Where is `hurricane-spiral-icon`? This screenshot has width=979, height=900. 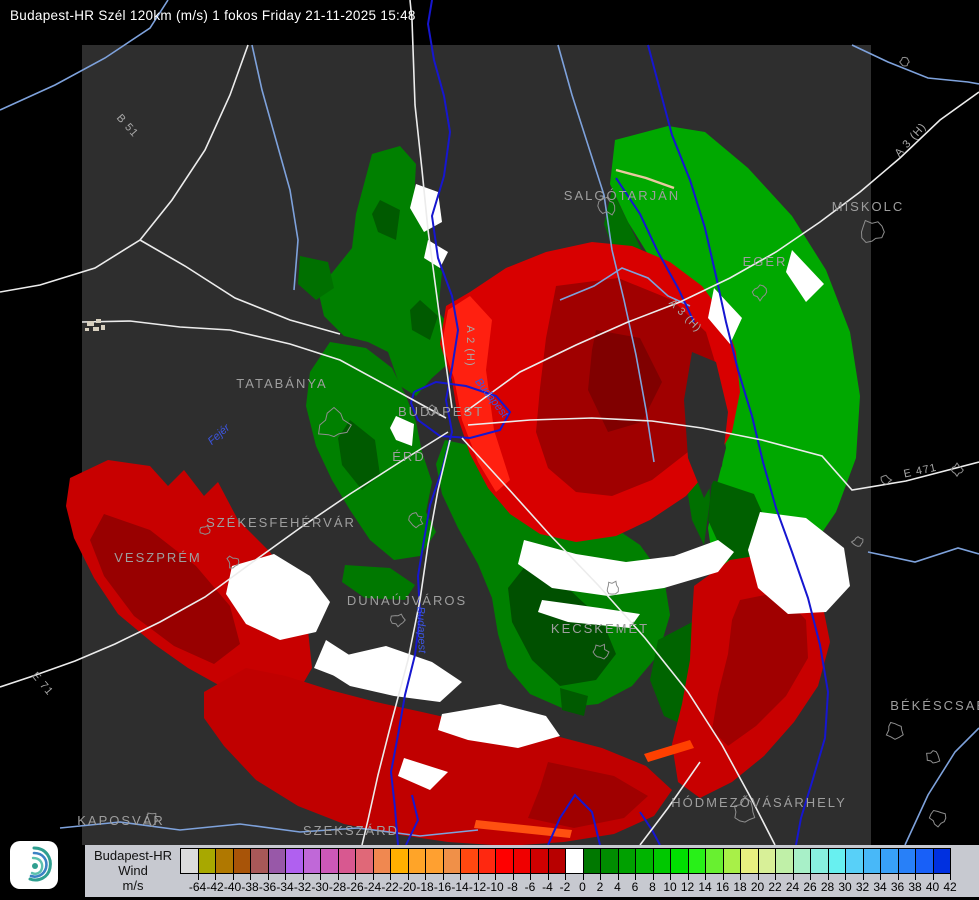 hurricane-spiral-icon is located at coordinates (40, 864).